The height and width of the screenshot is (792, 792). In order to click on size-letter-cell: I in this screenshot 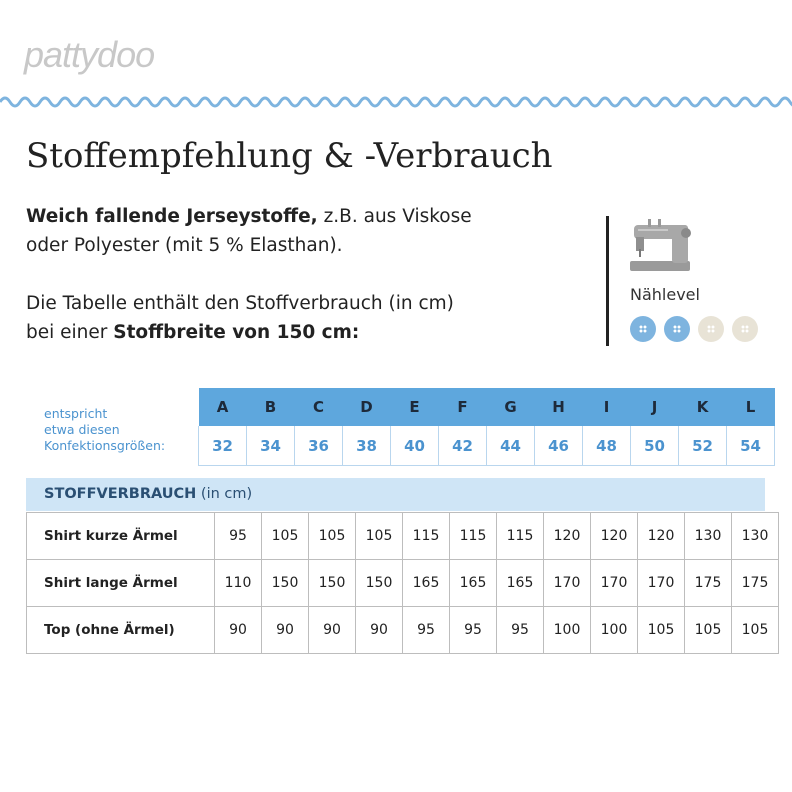, I will do `click(606, 407)`.